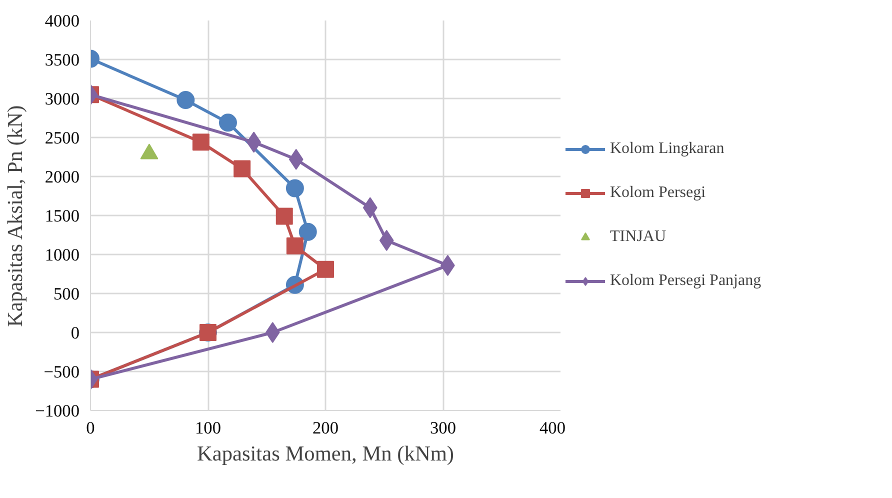  I want to click on x-tick-label: 200, so click(325, 428).